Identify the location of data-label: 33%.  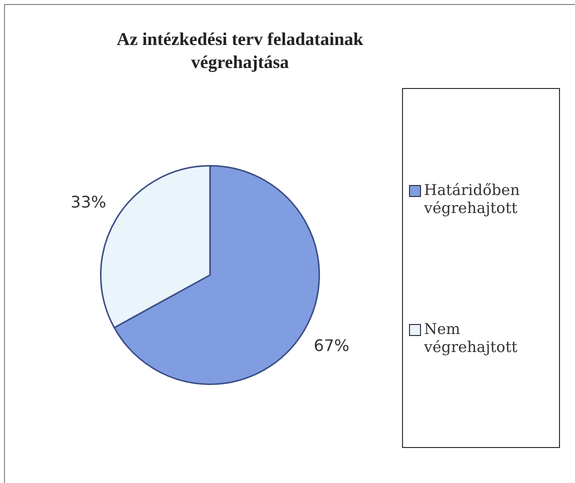
(88, 202).